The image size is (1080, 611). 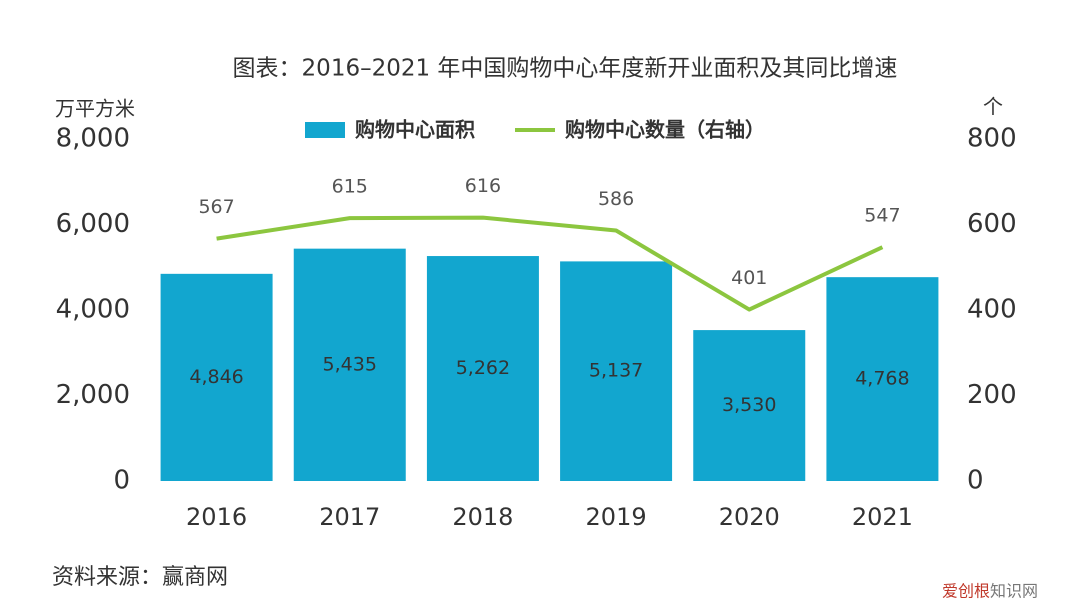 I want to click on y2-tick-label: 400, so click(x=992, y=310).